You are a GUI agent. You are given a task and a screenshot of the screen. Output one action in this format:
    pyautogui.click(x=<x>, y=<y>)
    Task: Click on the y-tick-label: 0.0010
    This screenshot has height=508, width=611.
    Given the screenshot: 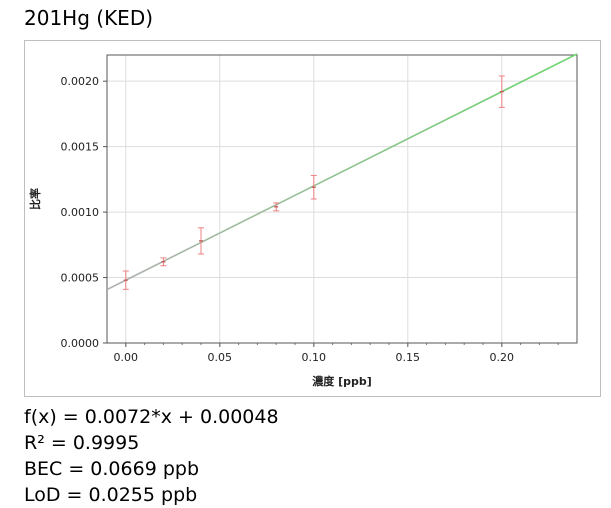 What is the action you would take?
    pyautogui.click(x=80, y=212)
    